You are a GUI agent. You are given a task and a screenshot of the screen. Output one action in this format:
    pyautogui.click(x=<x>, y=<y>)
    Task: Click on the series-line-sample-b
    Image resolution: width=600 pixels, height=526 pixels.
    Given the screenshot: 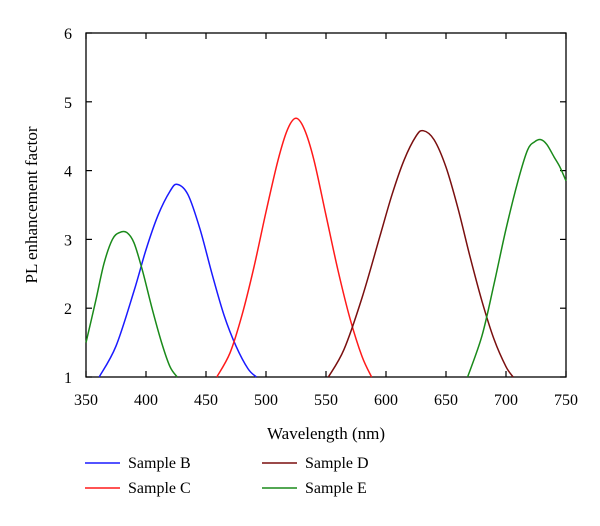 What is the action you would take?
    pyautogui.click(x=177, y=280)
    